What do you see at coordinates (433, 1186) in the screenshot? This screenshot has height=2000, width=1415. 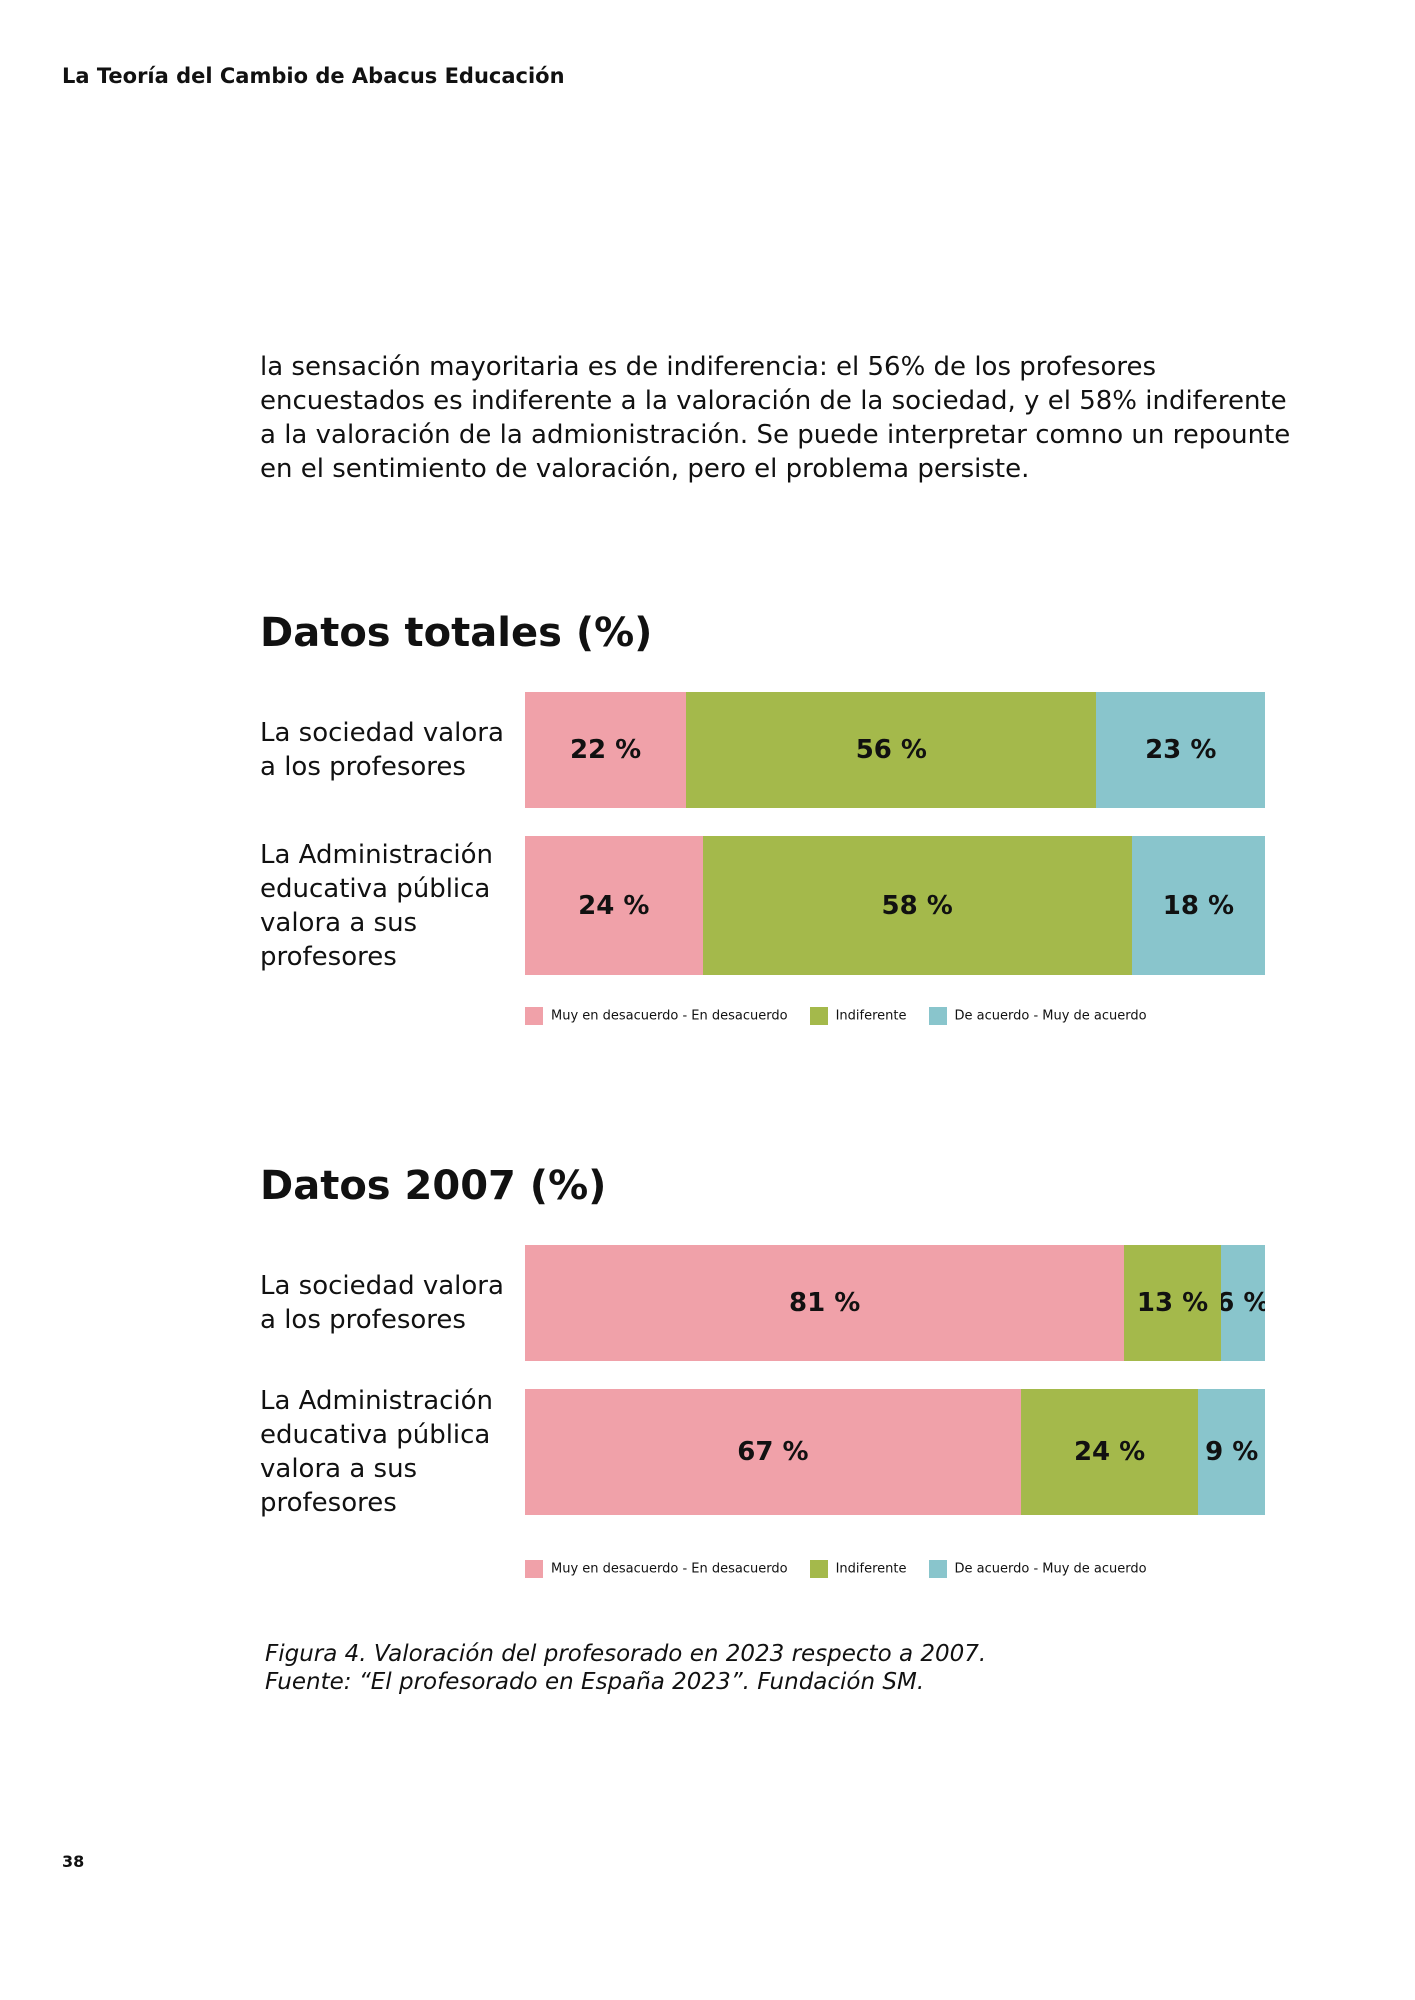 I see `chart-title: Datos 2007 (%)` at bounding box center [433, 1186].